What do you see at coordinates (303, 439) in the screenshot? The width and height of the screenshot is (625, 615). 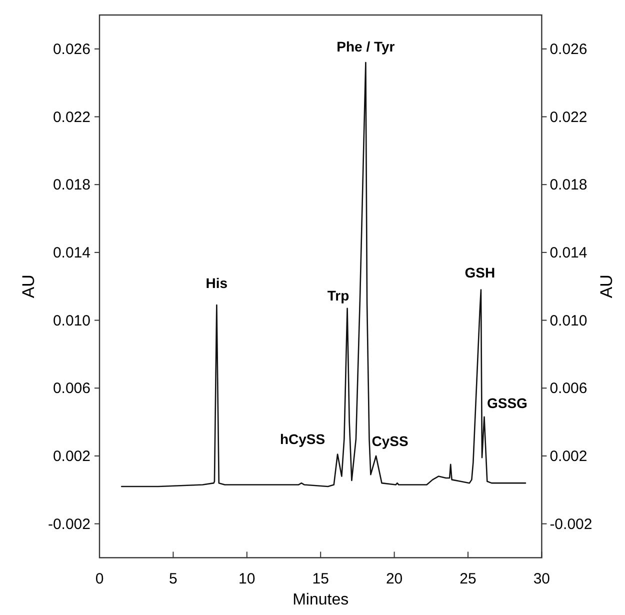 I see `annotation: hCySS` at bounding box center [303, 439].